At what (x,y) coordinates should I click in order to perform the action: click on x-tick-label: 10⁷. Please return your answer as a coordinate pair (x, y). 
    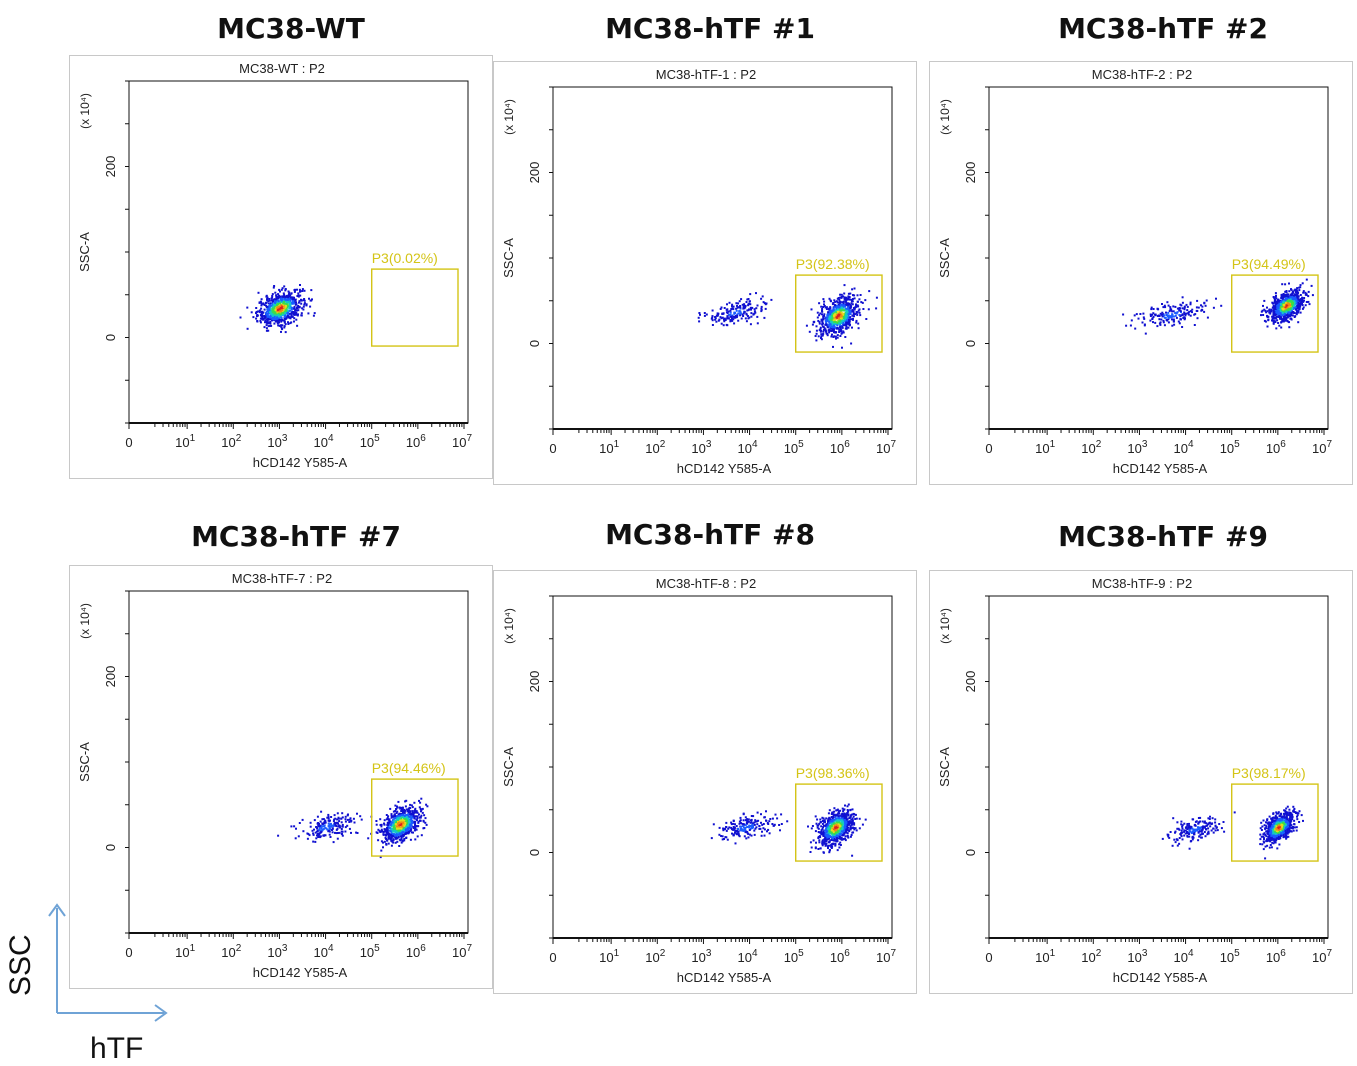
    Looking at the image, I should click on (462, 441).